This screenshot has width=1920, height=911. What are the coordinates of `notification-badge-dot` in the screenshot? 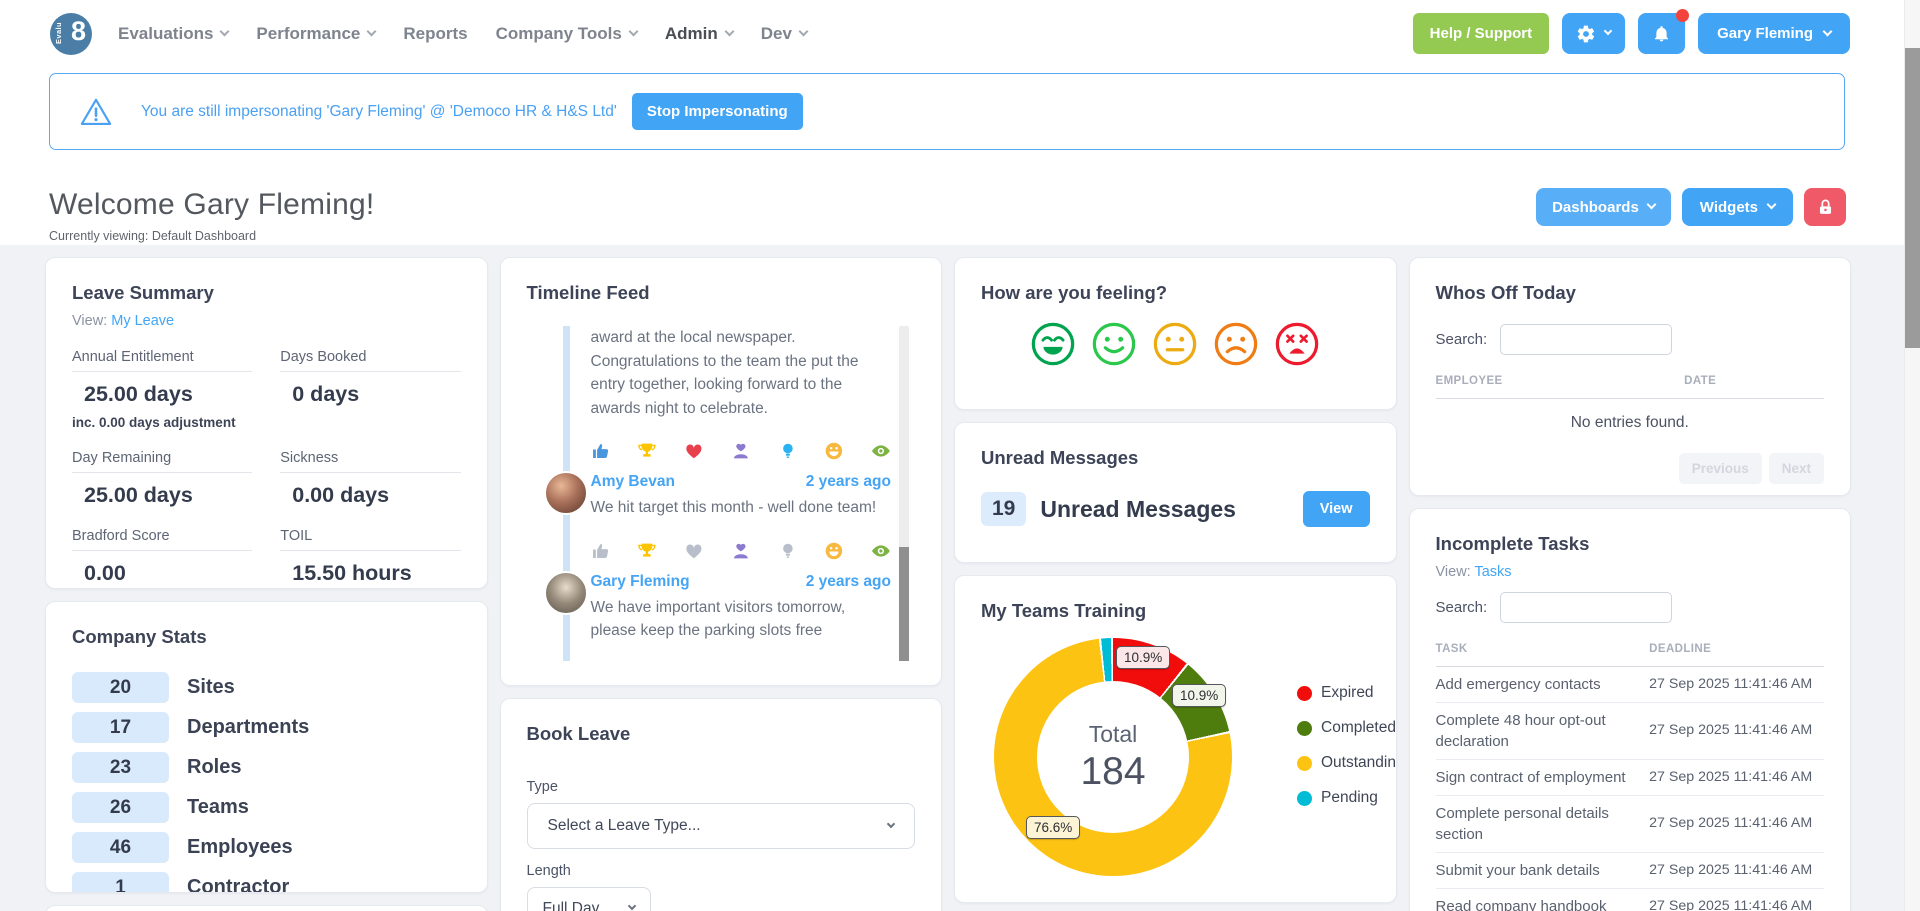 It's located at (1683, 15).